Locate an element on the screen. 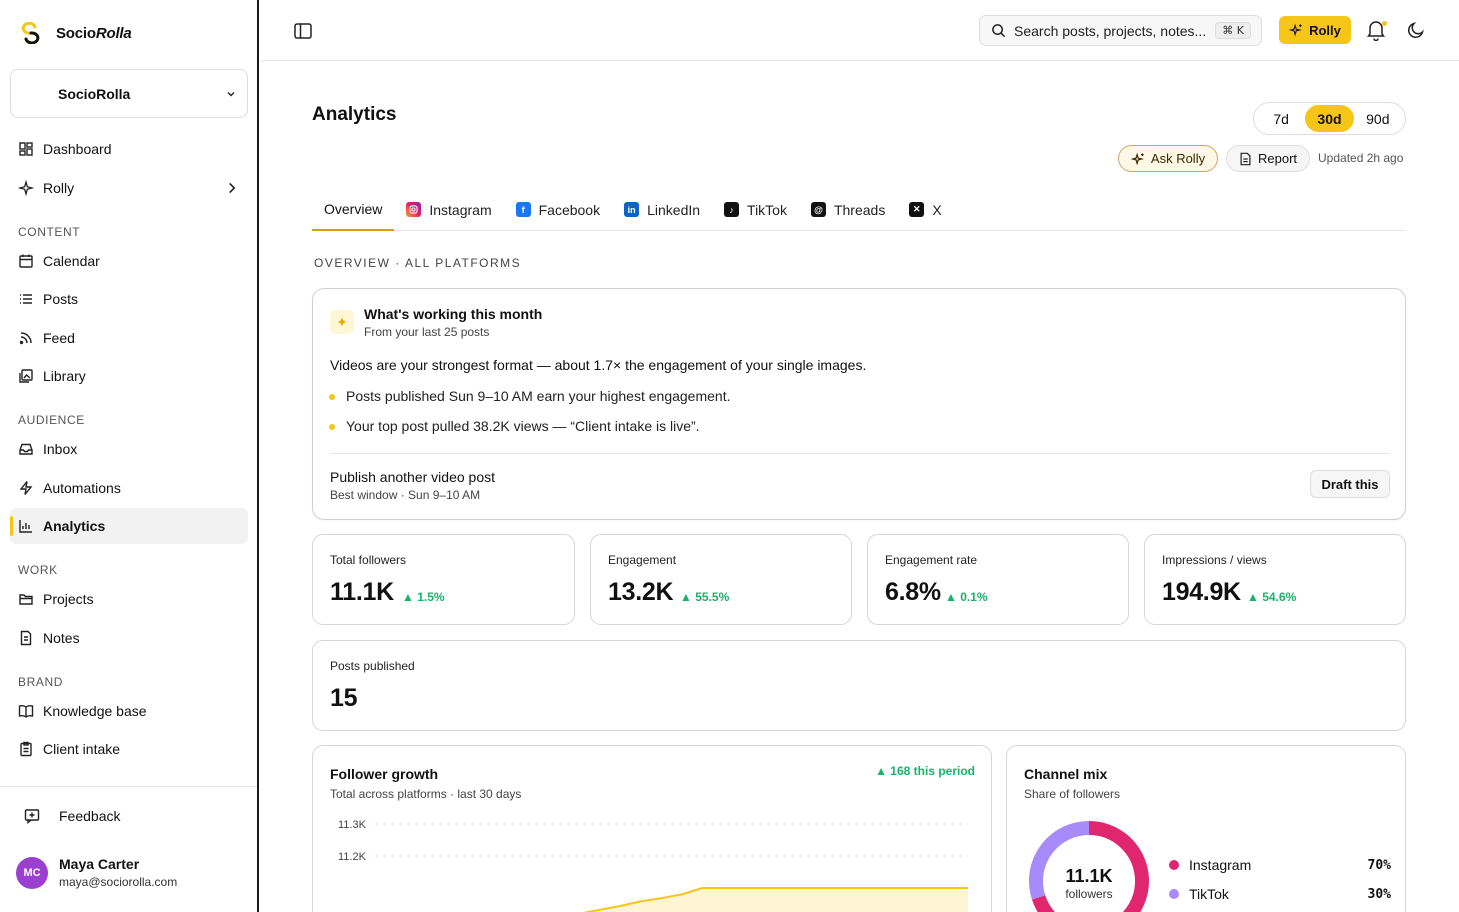 The width and height of the screenshot is (1459, 912). brand-name: SocioRolla is located at coordinates (94, 33).